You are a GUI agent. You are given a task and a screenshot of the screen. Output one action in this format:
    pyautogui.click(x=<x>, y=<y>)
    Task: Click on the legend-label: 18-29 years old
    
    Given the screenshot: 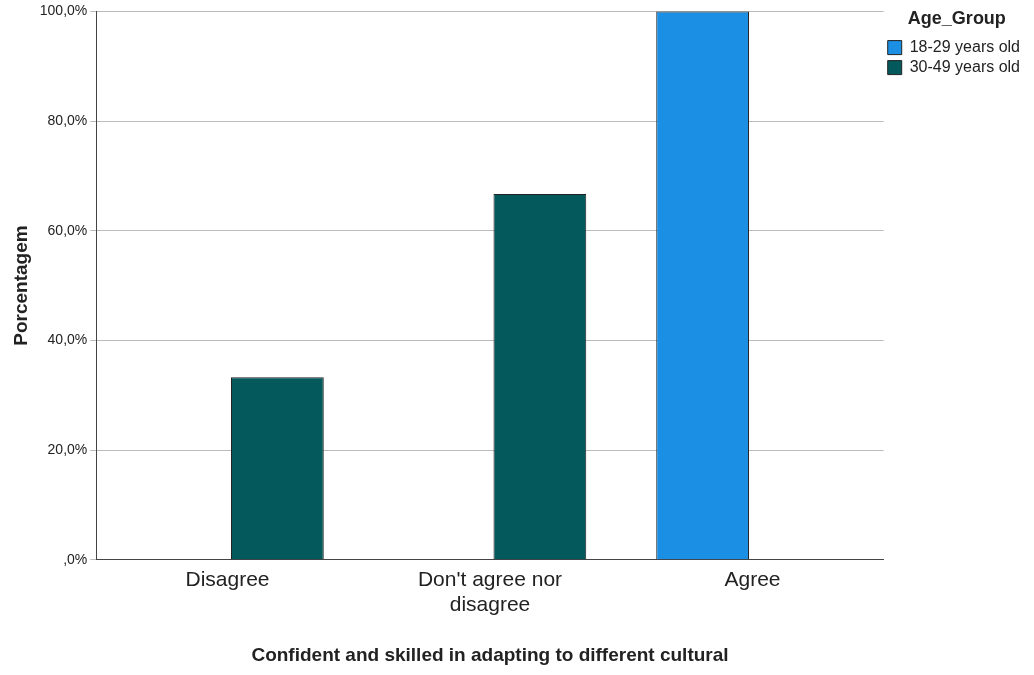 What is the action you would take?
    pyautogui.click(x=965, y=47)
    